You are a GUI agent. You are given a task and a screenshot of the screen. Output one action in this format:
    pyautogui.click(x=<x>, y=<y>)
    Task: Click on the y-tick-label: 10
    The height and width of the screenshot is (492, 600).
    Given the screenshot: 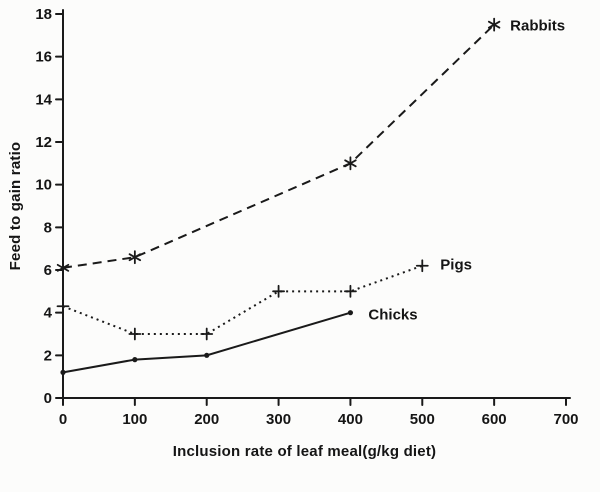 What is the action you would take?
    pyautogui.click(x=43, y=185)
    